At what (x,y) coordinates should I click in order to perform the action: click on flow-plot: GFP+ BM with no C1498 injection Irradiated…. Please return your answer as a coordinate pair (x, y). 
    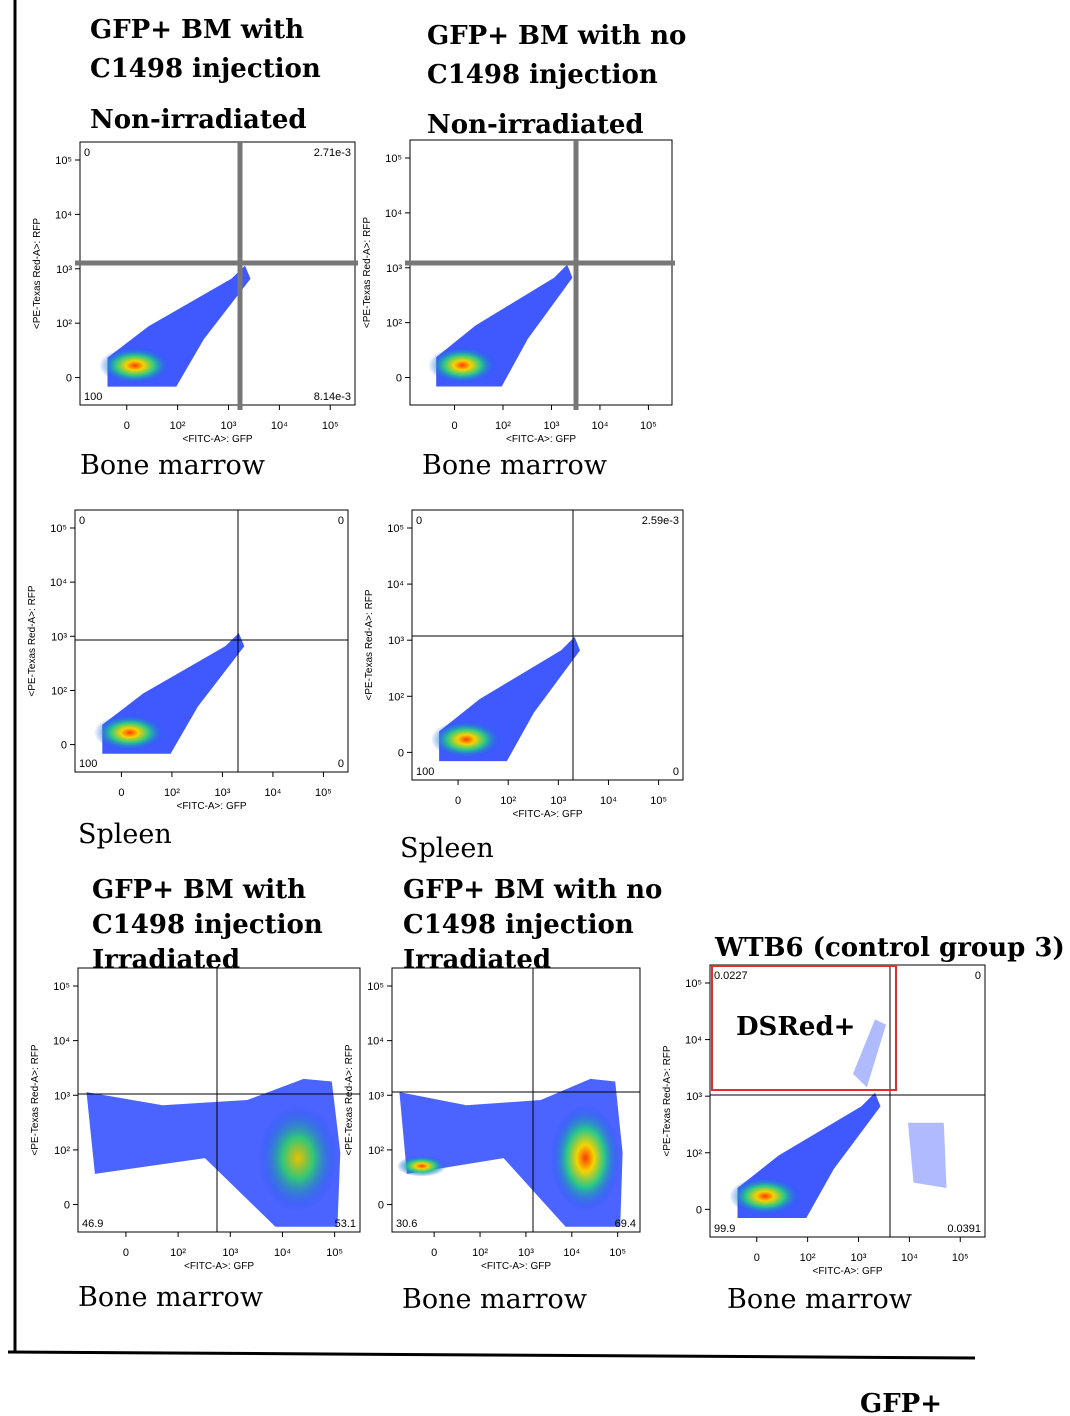
    Looking at the image, I should click on (503, 1095).